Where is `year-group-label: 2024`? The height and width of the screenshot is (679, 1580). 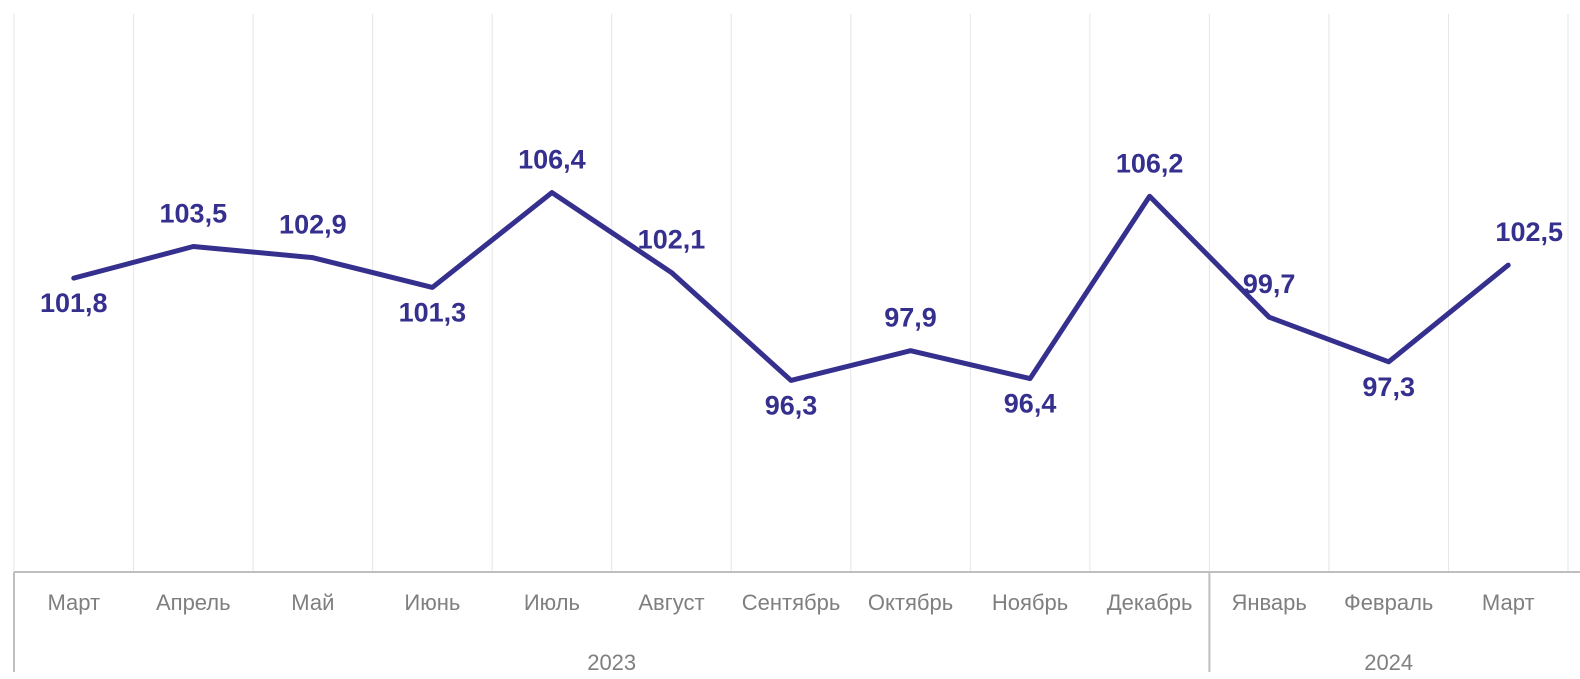
year-group-label: 2024 is located at coordinates (1388, 662).